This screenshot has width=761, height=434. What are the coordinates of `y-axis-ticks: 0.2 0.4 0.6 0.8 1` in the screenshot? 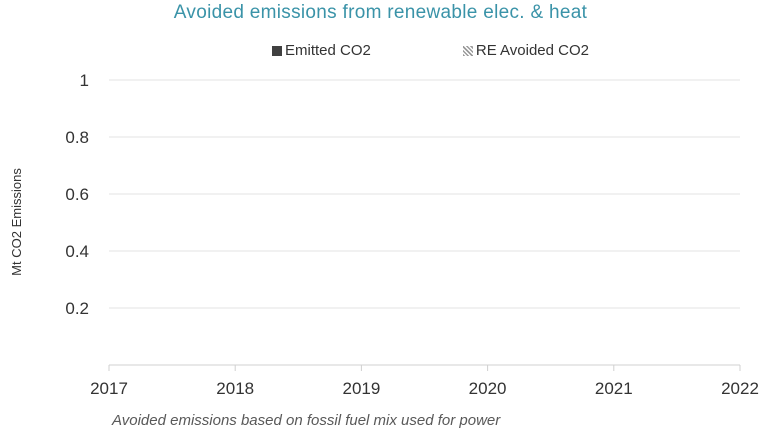 It's located at (77, 194).